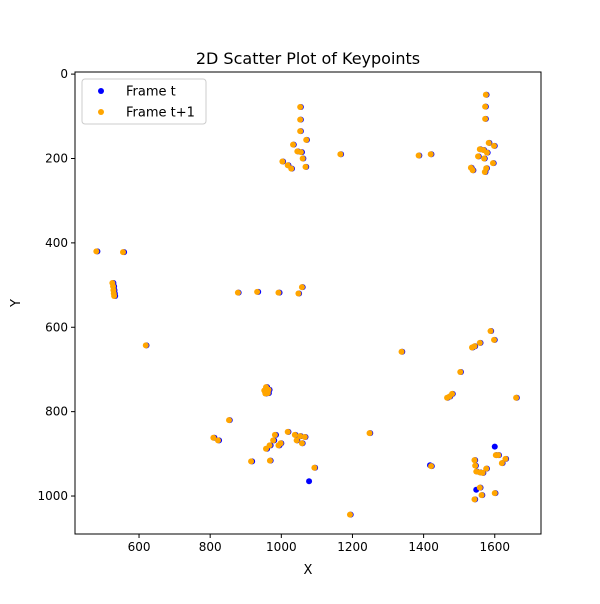  I want to click on legend-label: Frame t, so click(151, 92).